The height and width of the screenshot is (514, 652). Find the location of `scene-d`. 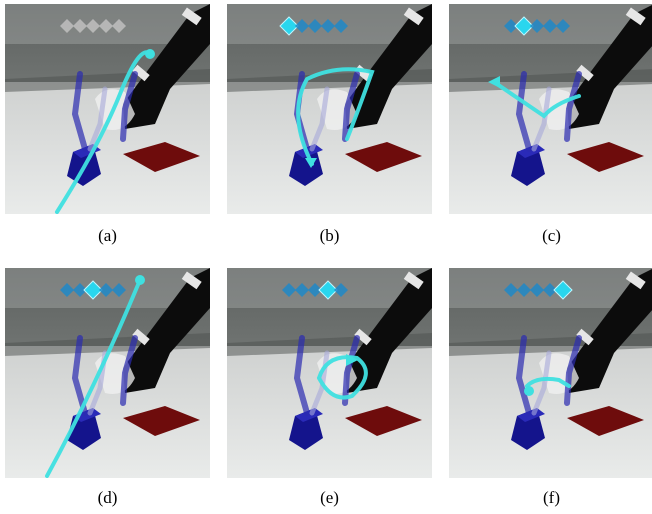

scene-d is located at coordinates (107, 373).